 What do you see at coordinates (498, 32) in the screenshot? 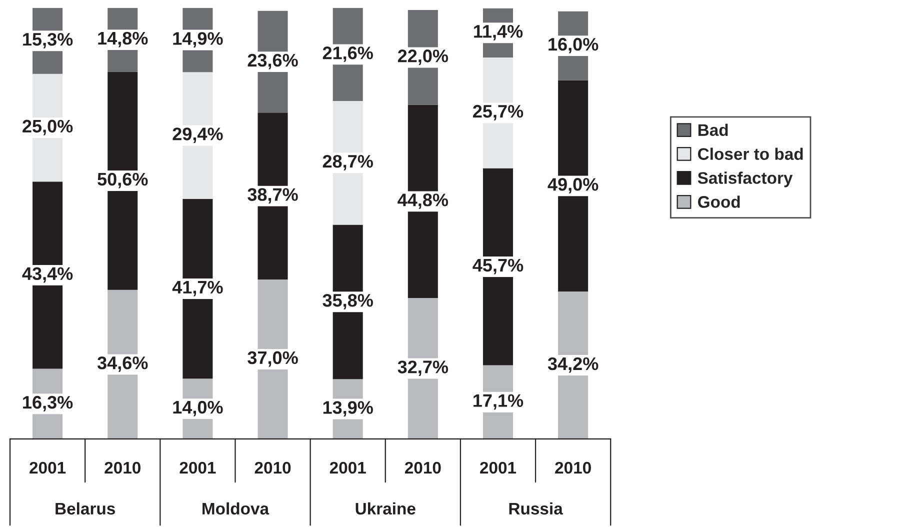
I see `data-label: 11,4%` at bounding box center [498, 32].